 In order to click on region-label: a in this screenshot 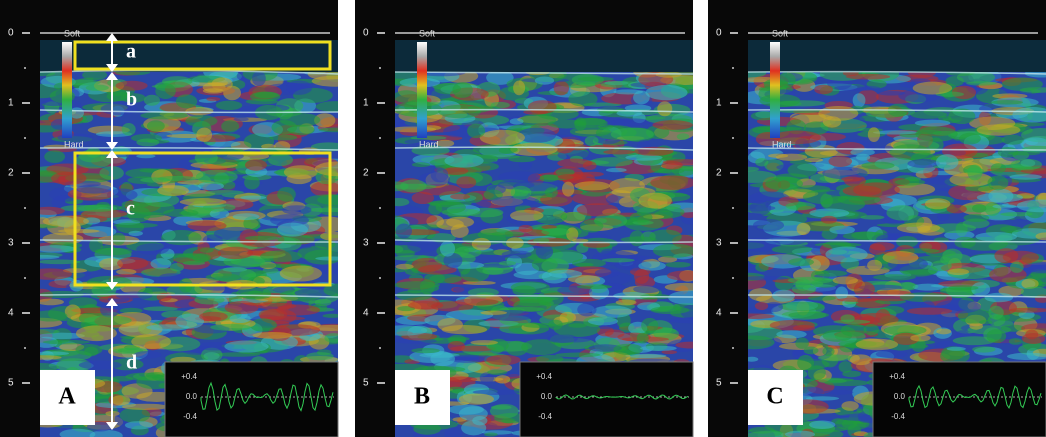, I will do `click(131, 52)`.